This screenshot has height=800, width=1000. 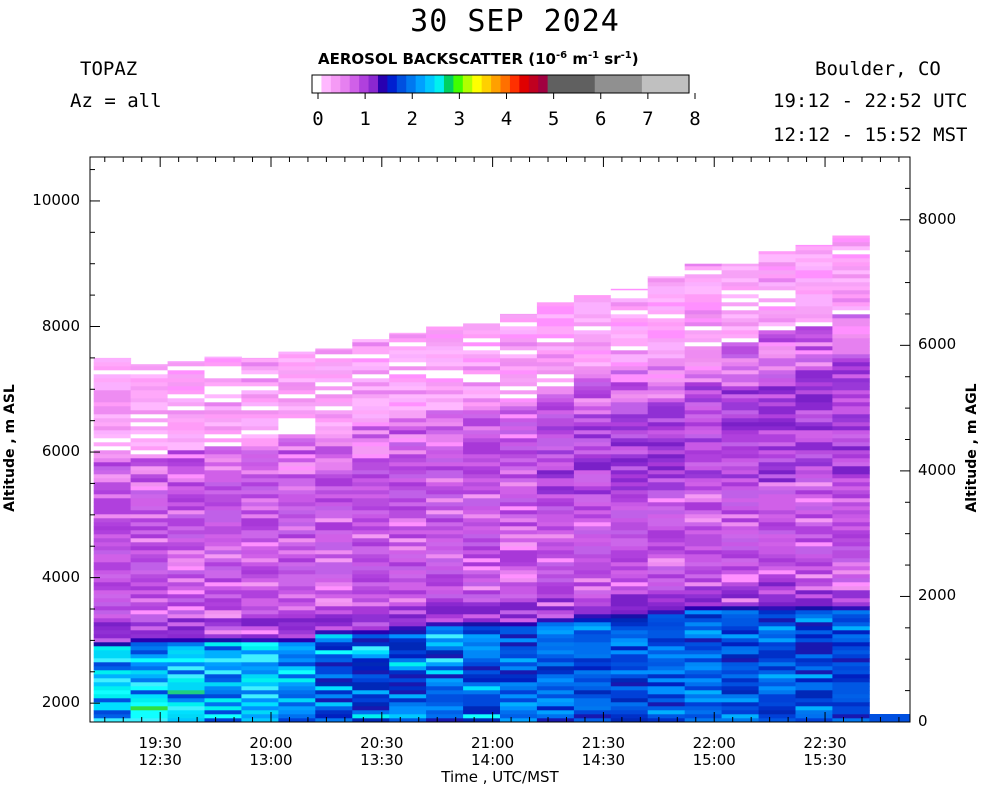 What do you see at coordinates (382, 743) in the screenshot?
I see `x-tick-label-utc: 20:30` at bounding box center [382, 743].